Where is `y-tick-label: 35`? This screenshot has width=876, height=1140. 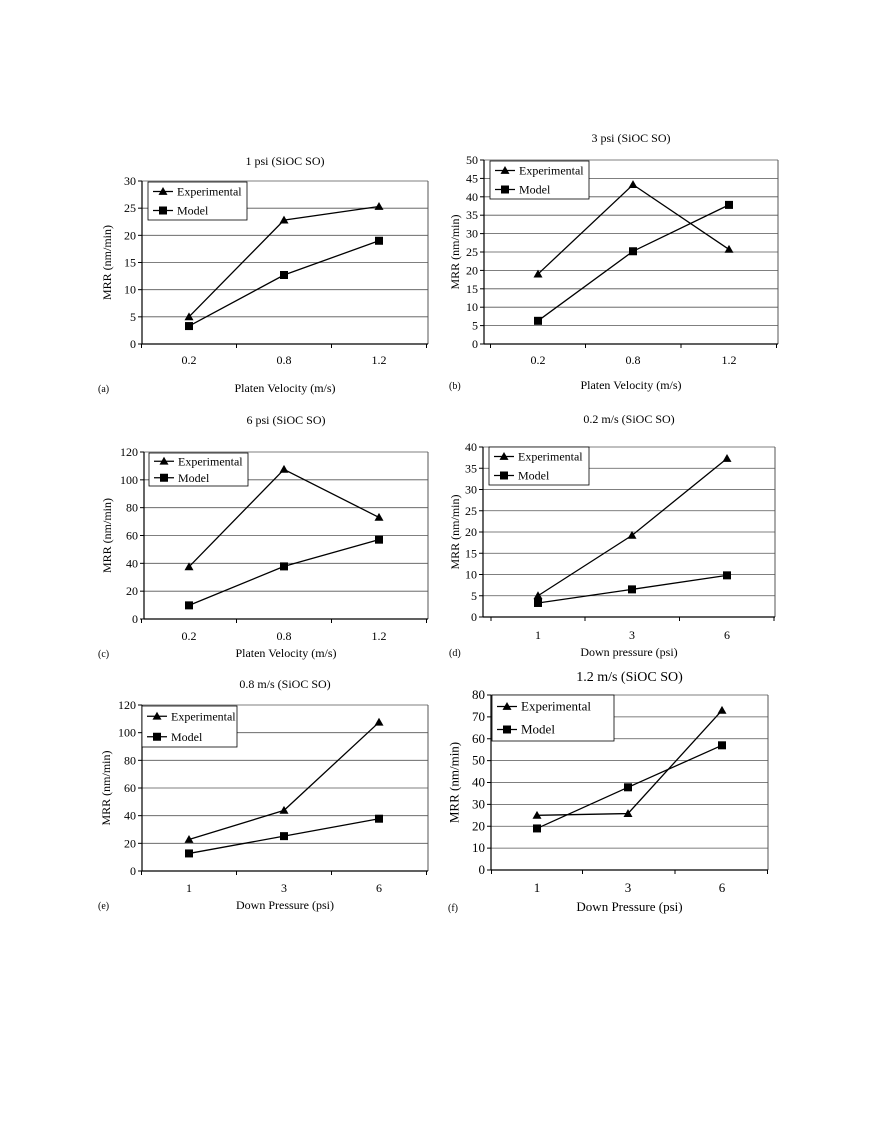 y-tick-label: 35 is located at coordinates (471, 468).